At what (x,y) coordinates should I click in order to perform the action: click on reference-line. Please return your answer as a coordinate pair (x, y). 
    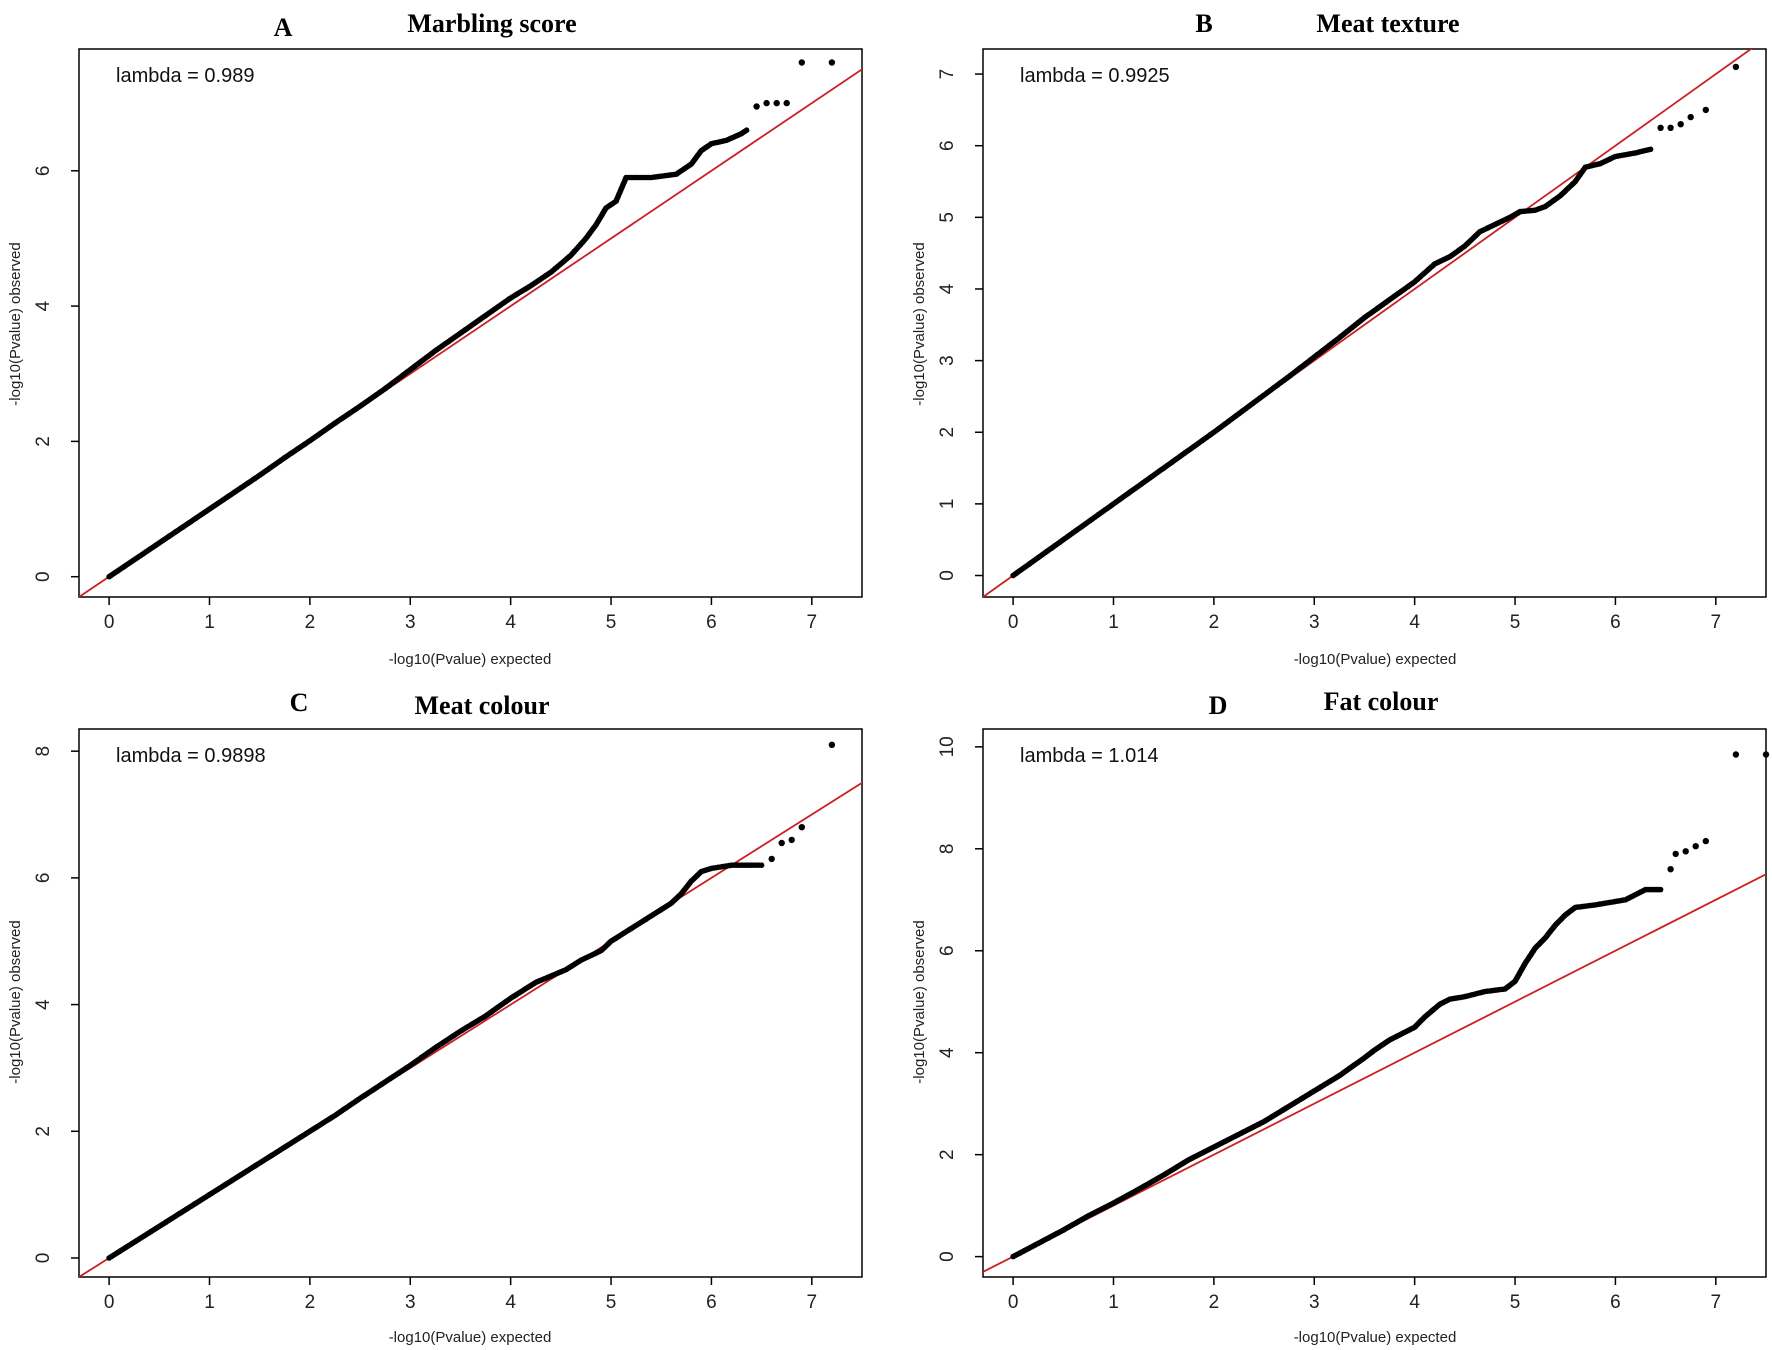
    Looking at the image, I should click on (1374, 1073).